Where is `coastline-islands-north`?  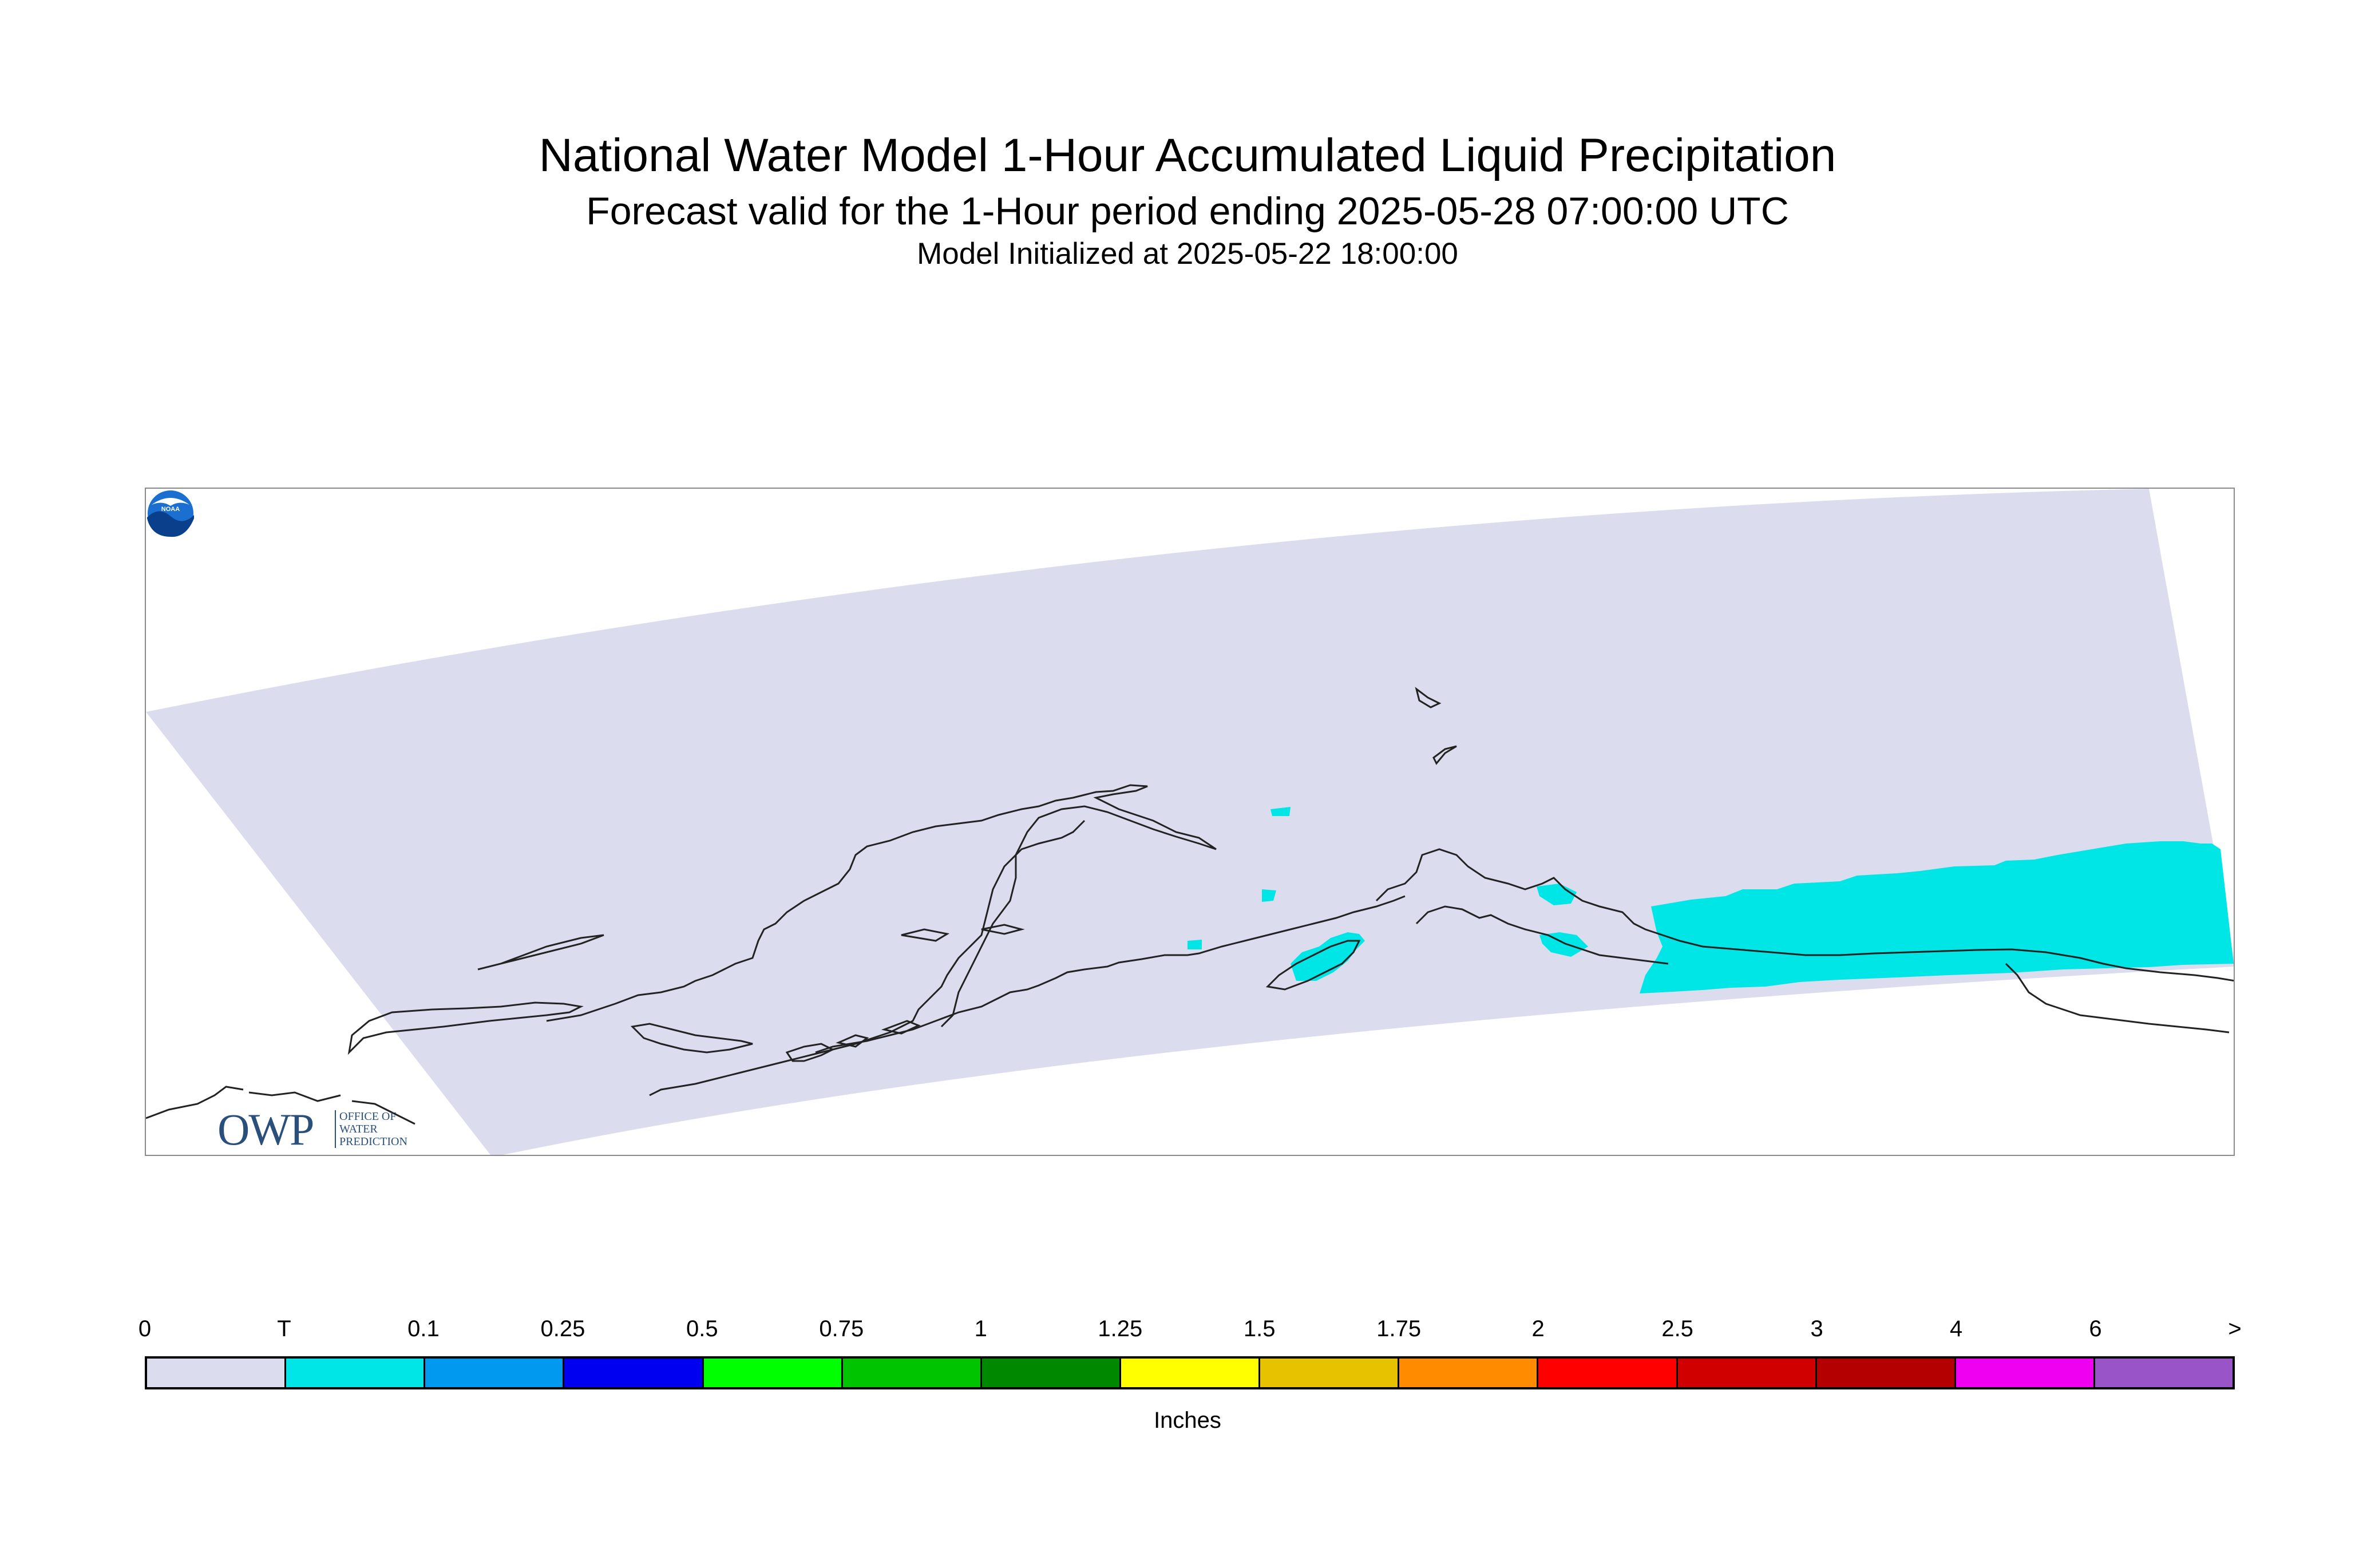 coastline-islands-north is located at coordinates (1179, 814).